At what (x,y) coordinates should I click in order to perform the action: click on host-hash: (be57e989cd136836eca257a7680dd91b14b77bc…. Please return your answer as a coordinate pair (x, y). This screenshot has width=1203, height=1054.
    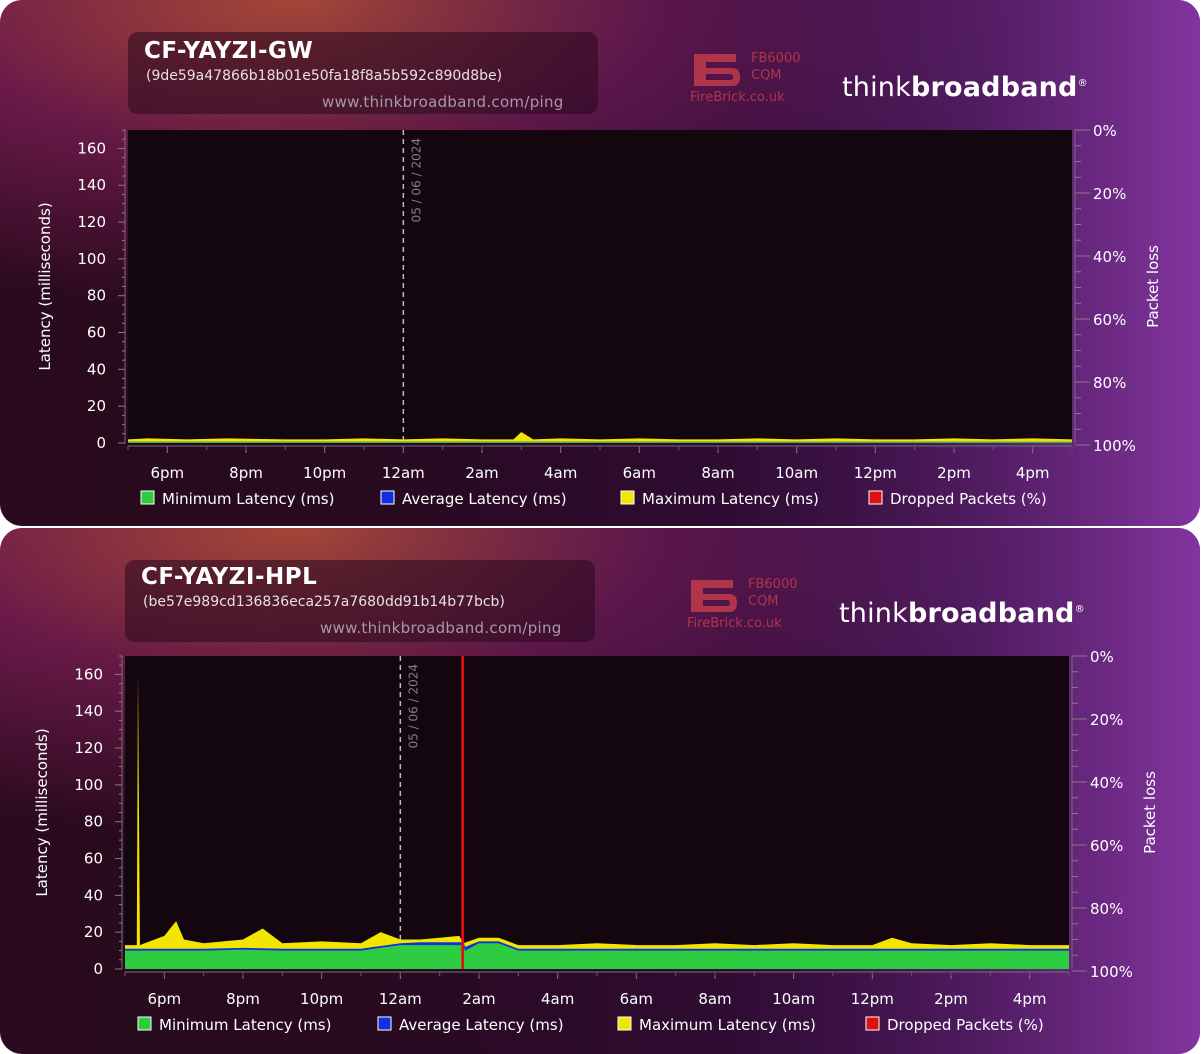
    Looking at the image, I should click on (324, 602).